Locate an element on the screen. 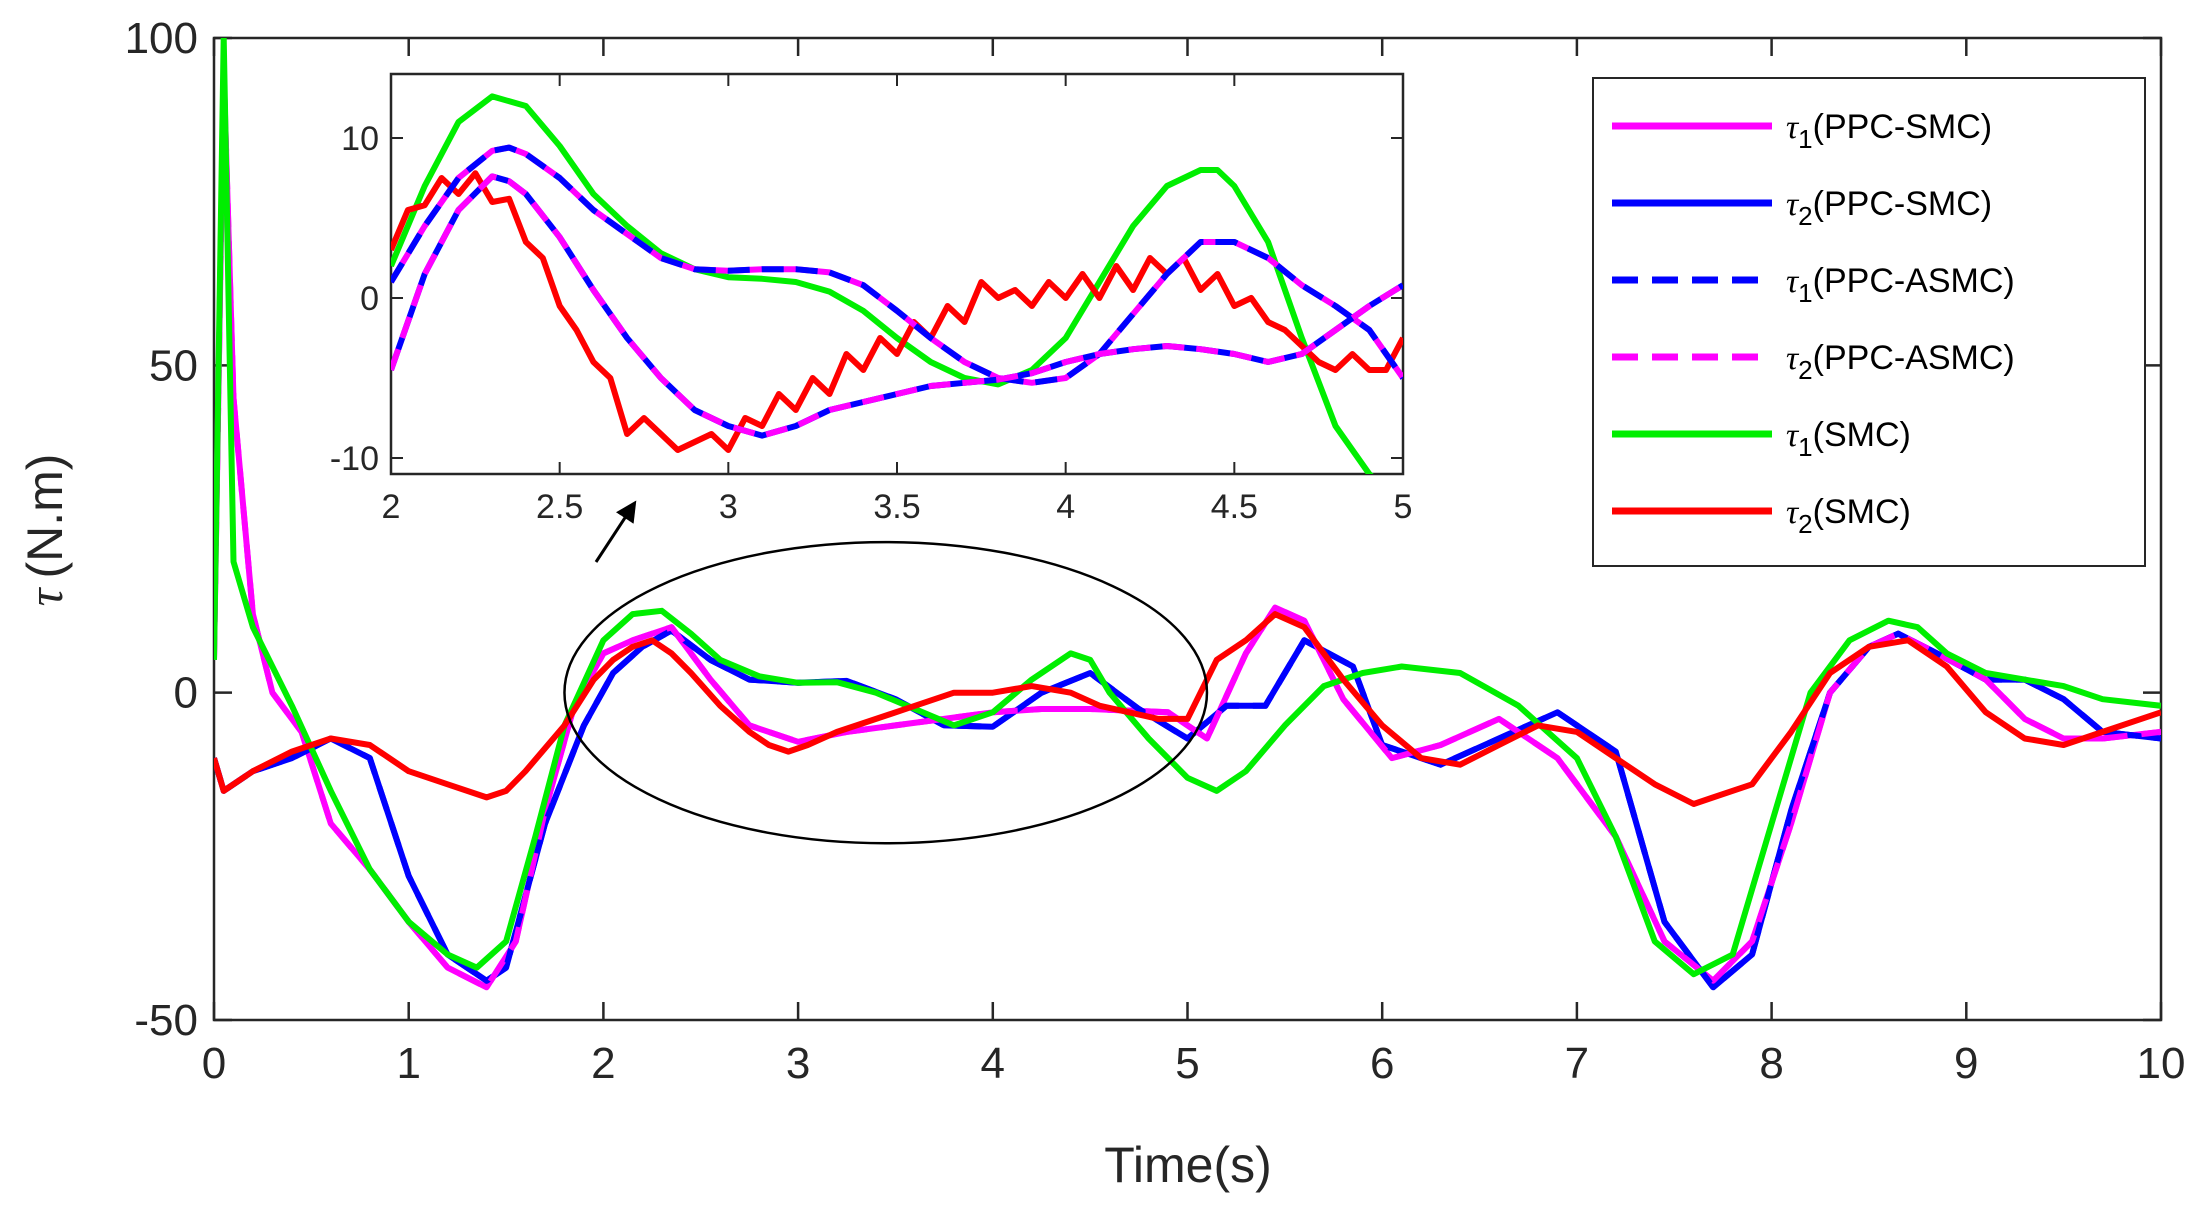  y-tick-label: -50 is located at coordinates (166, 1020).